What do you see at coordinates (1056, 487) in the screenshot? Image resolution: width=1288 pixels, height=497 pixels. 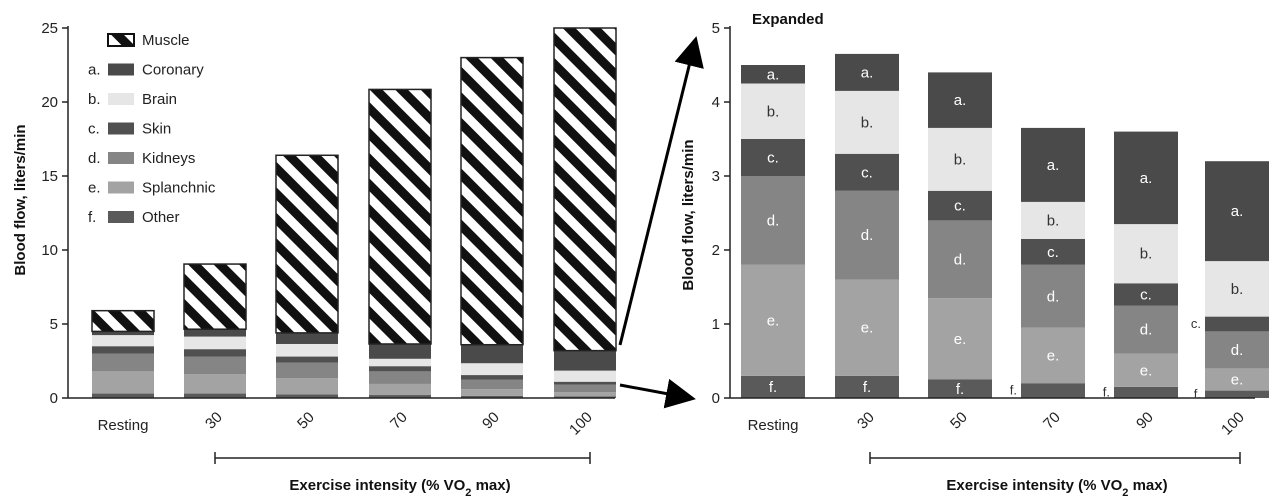 I see `right-x-axis-label: Exercise intensity (% VO2 max)` at bounding box center [1056, 487].